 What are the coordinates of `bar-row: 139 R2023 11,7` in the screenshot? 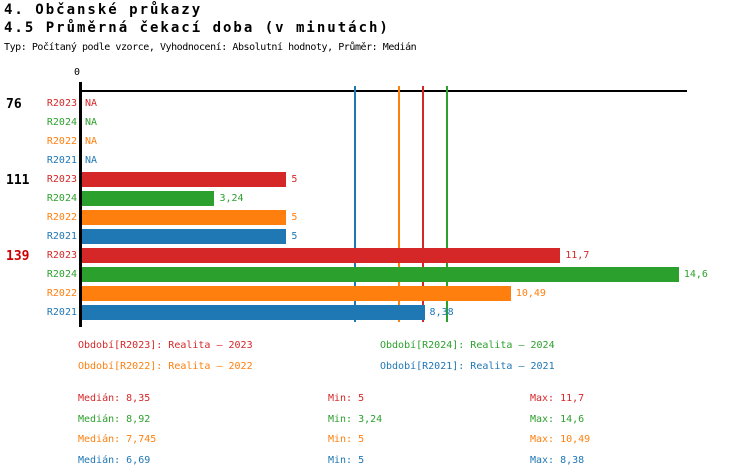 It's located at (375, 255).